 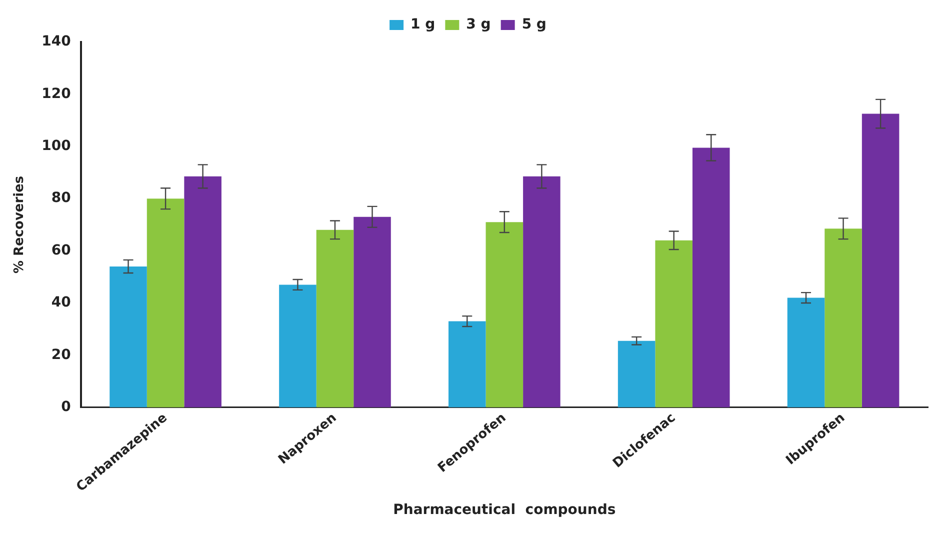 What do you see at coordinates (61, 250) in the screenshot?
I see `y-tick-label: 60` at bounding box center [61, 250].